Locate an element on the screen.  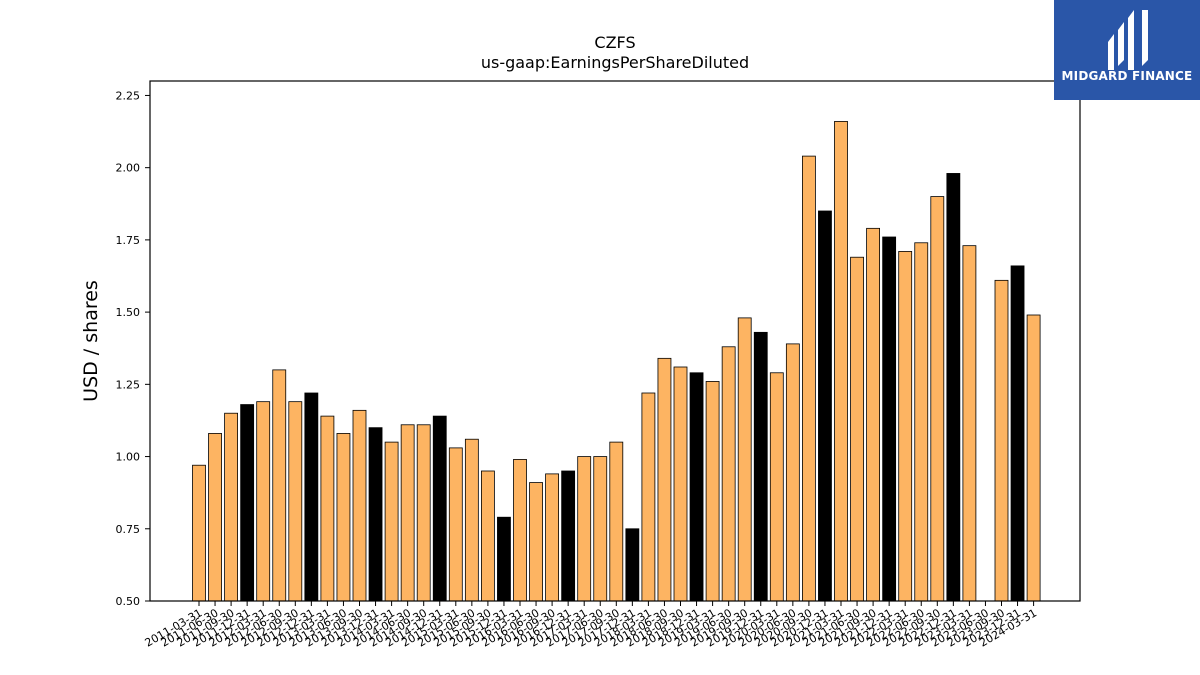
midgard-finance-logo: MIDGARD FINANCE is located at coordinates (1127, 50).